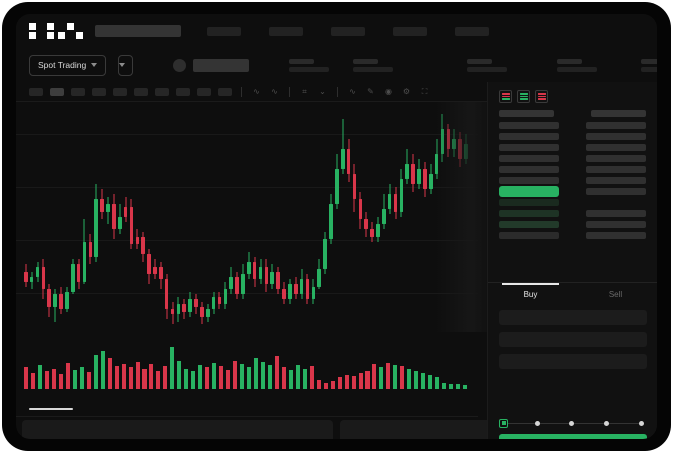  Describe the element at coordinates (352, 91) in the screenshot. I see `chart-type-icon: ∿` at that location.